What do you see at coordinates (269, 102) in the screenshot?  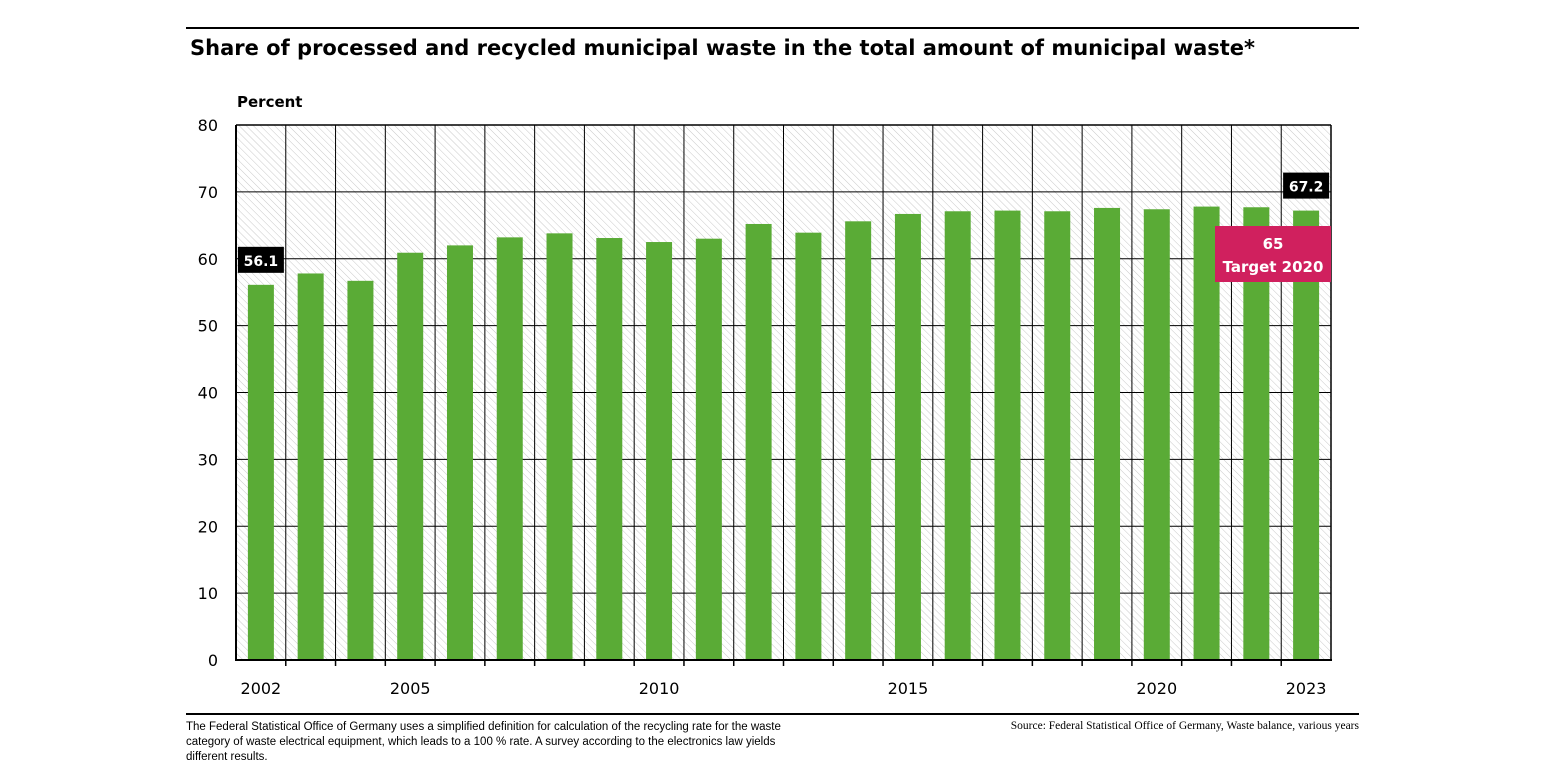 I see `y-axis-label: Percent` at bounding box center [269, 102].